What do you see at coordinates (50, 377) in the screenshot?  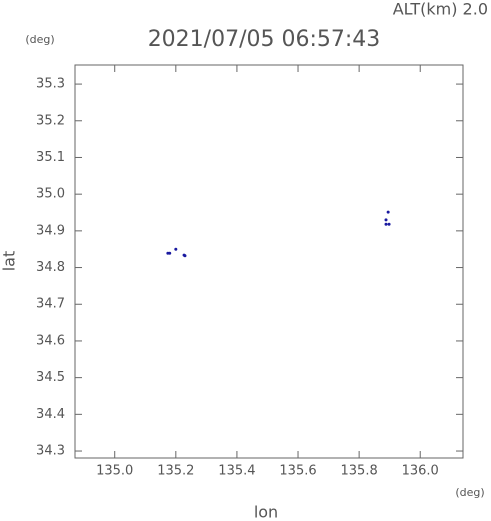 I see `y-tick-label: 34.5` at bounding box center [50, 377].